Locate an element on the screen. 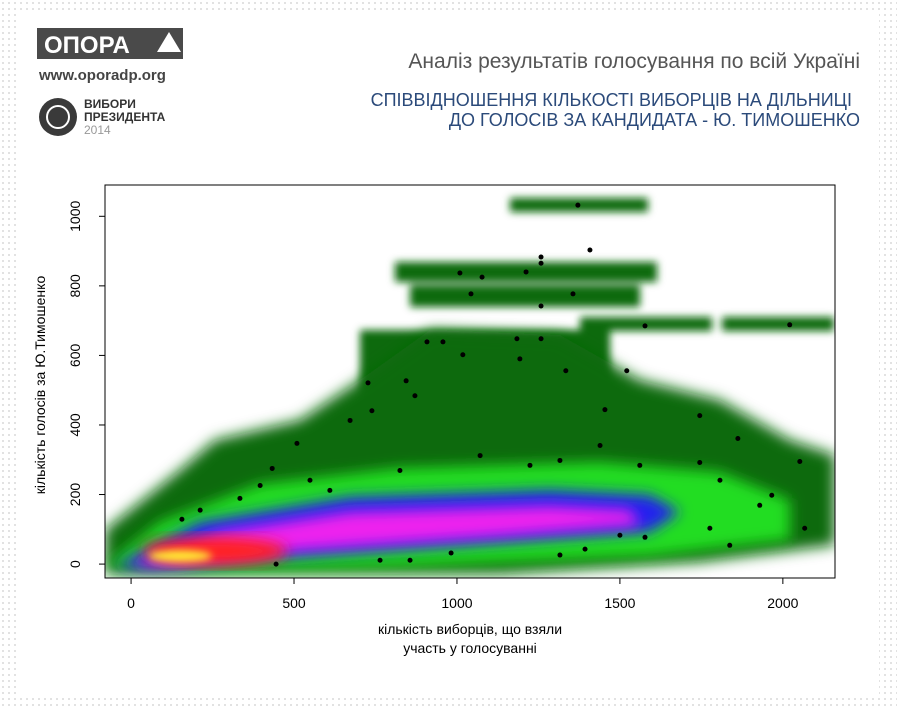 This screenshot has height=714, width=897. y-tick-label: 800 is located at coordinates (75, 286).